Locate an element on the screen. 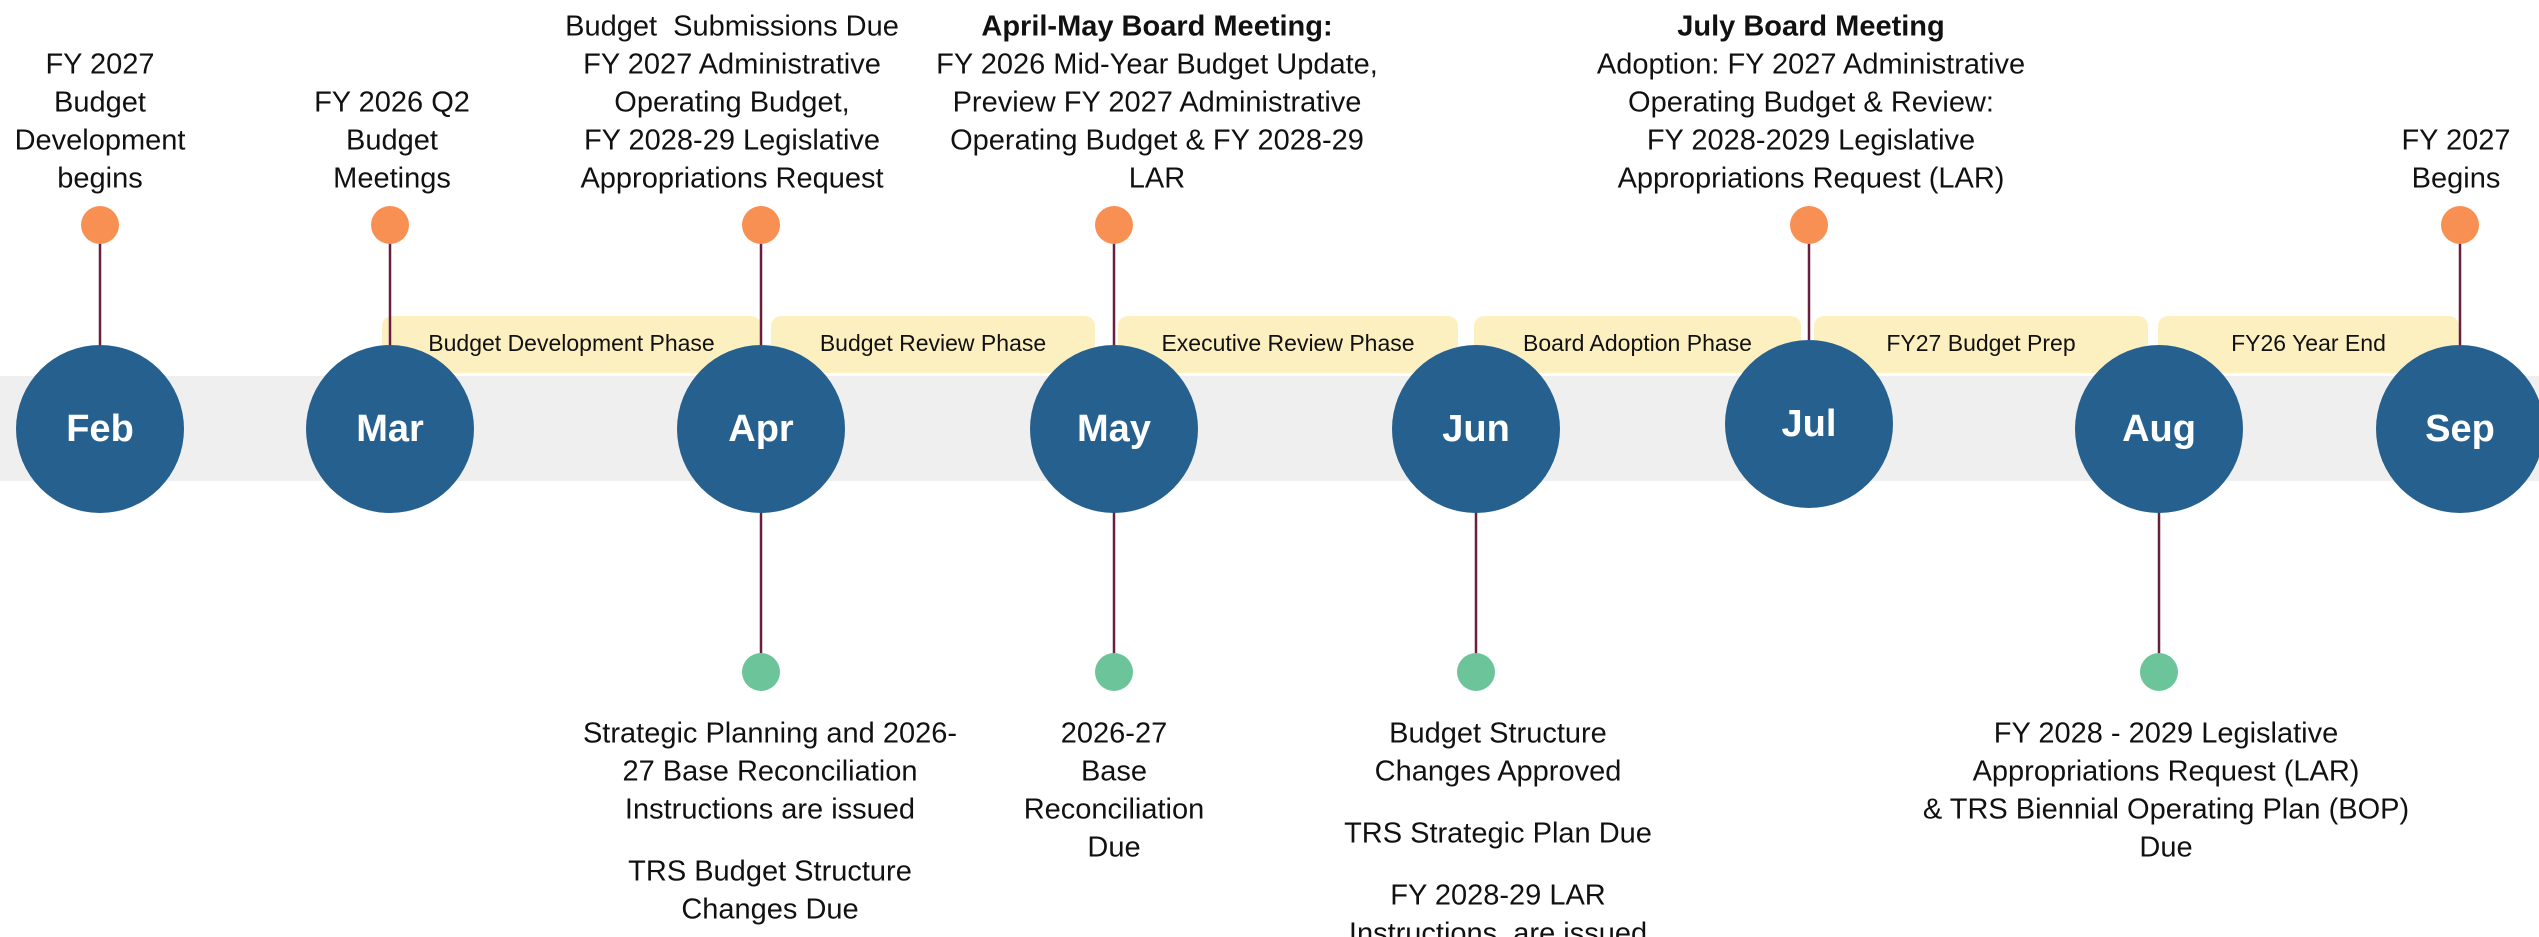  event-text: Operating Budget & FY 2028-29 is located at coordinates (1157, 141).